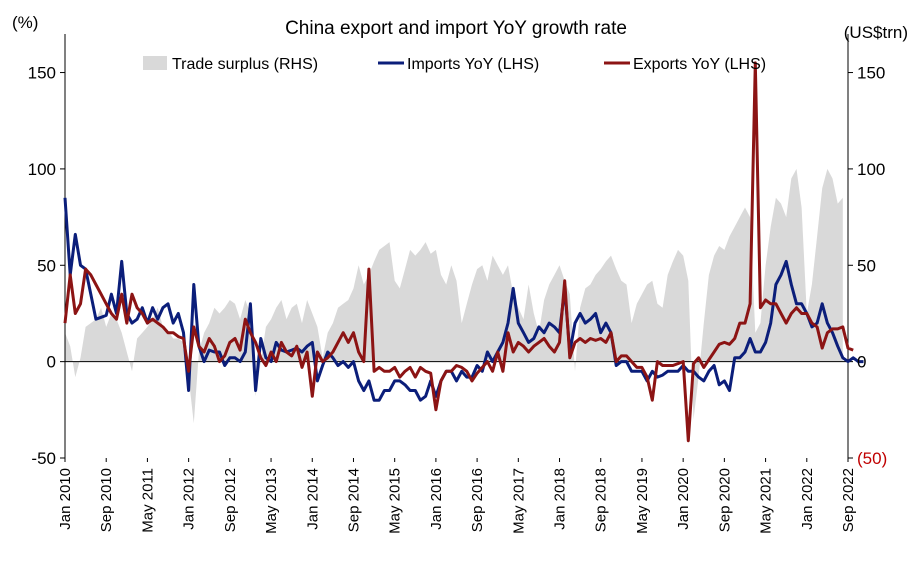 The image size is (913, 575). Describe the element at coordinates (230, 500) in the screenshot. I see `x-tick-label: Sep 2012` at that location.